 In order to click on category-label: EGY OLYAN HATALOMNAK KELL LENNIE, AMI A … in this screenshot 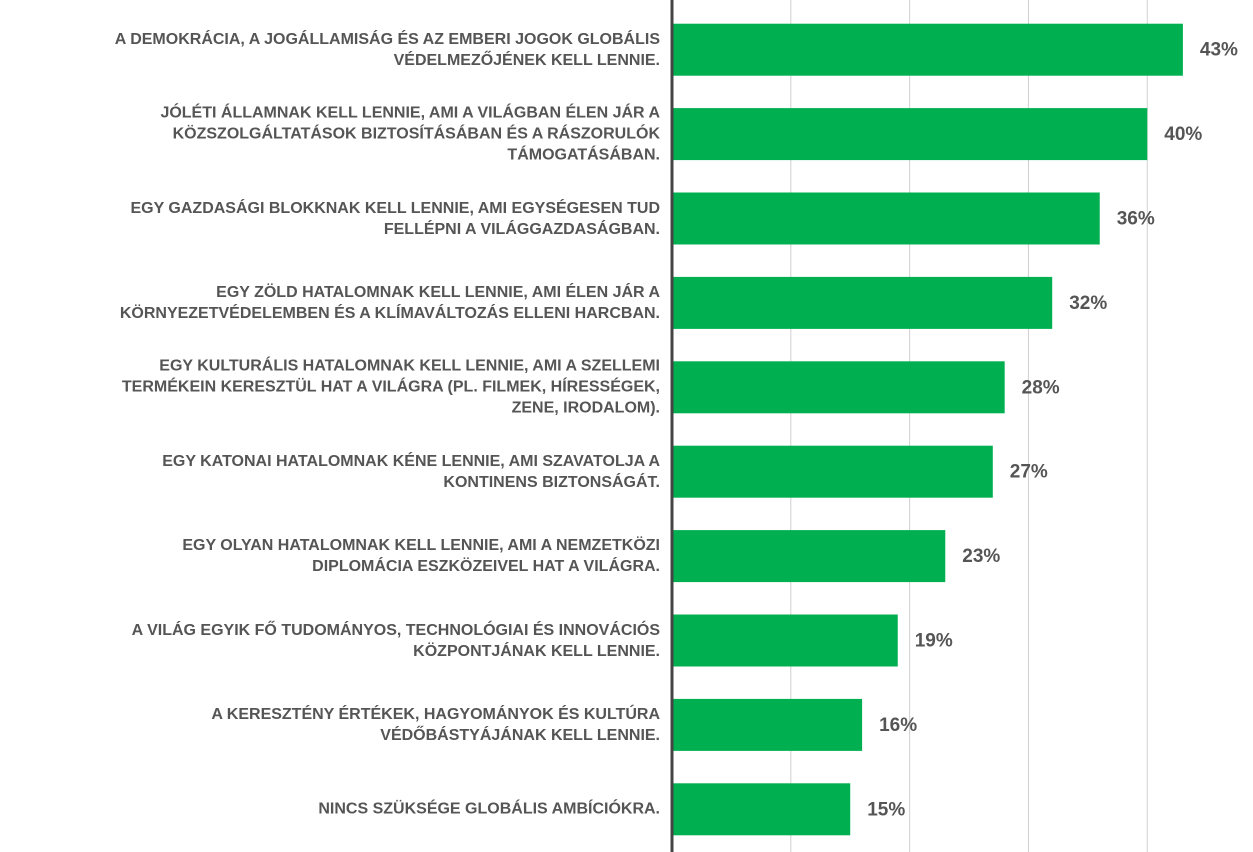, I will do `click(421, 556)`.